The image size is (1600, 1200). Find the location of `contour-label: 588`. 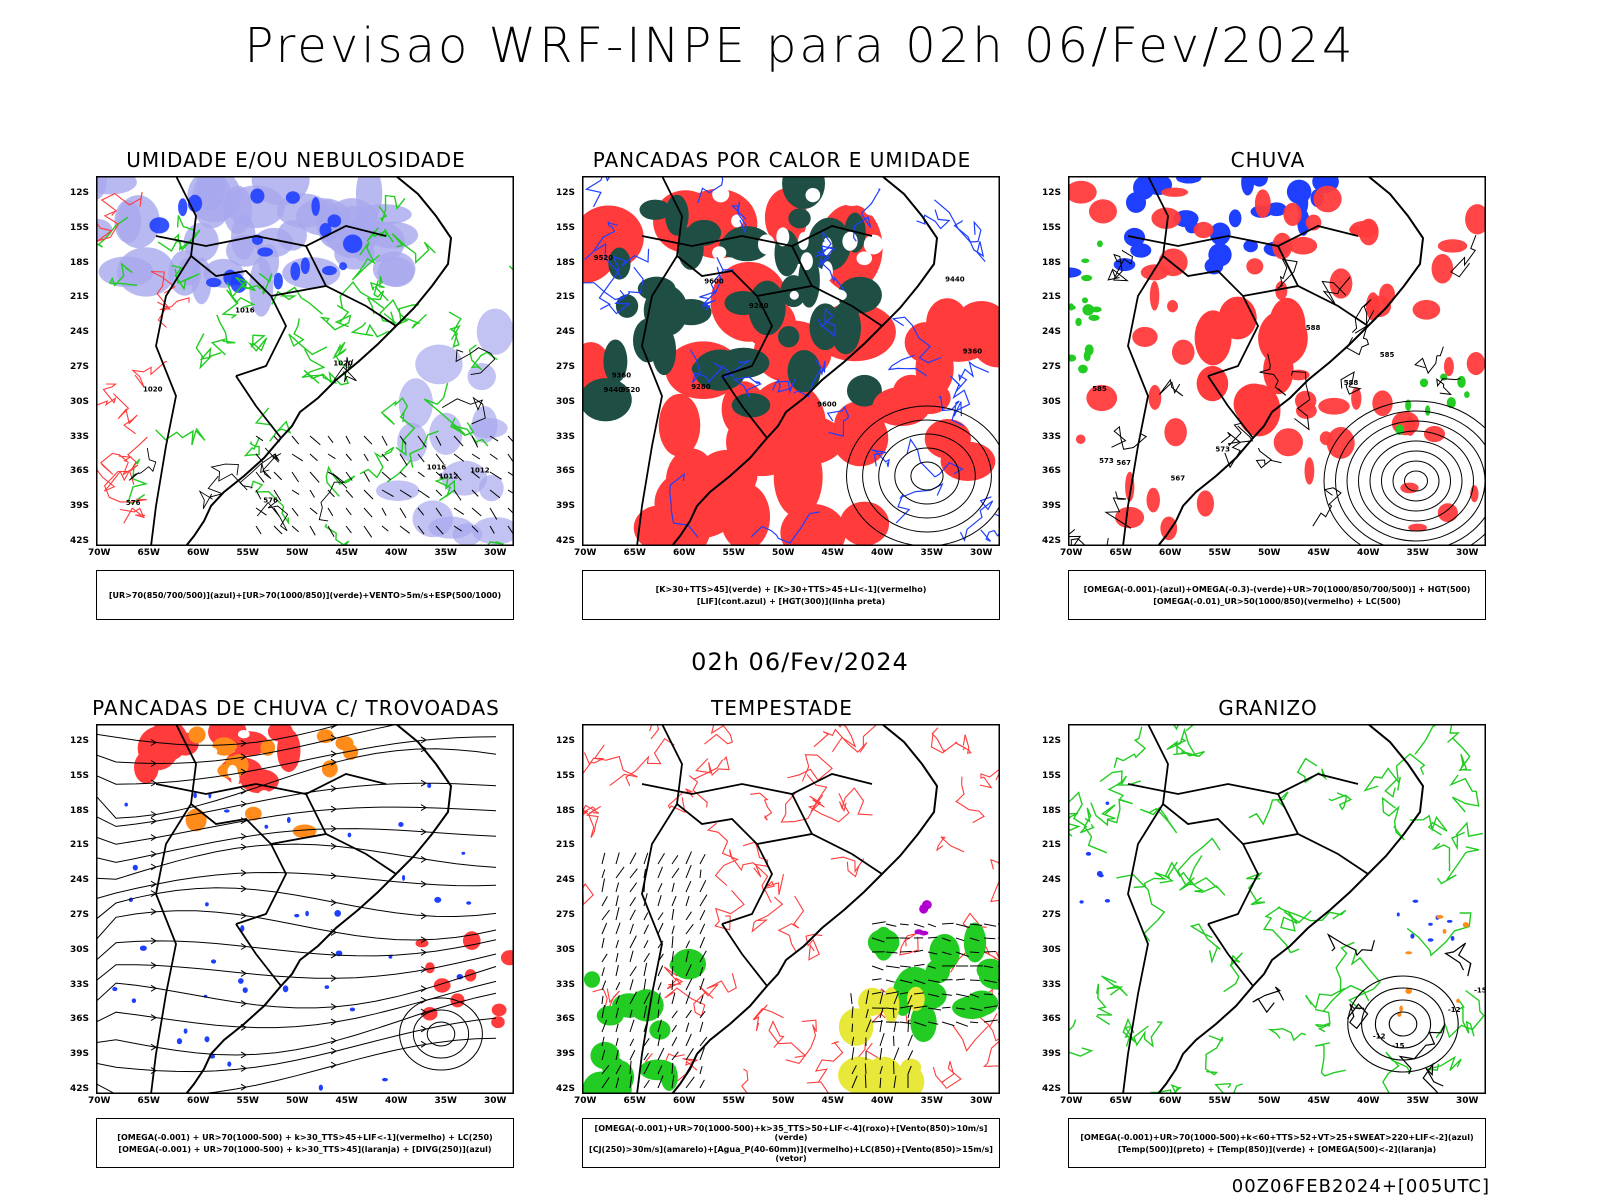

contour-label: 588 is located at coordinates (1313, 328).